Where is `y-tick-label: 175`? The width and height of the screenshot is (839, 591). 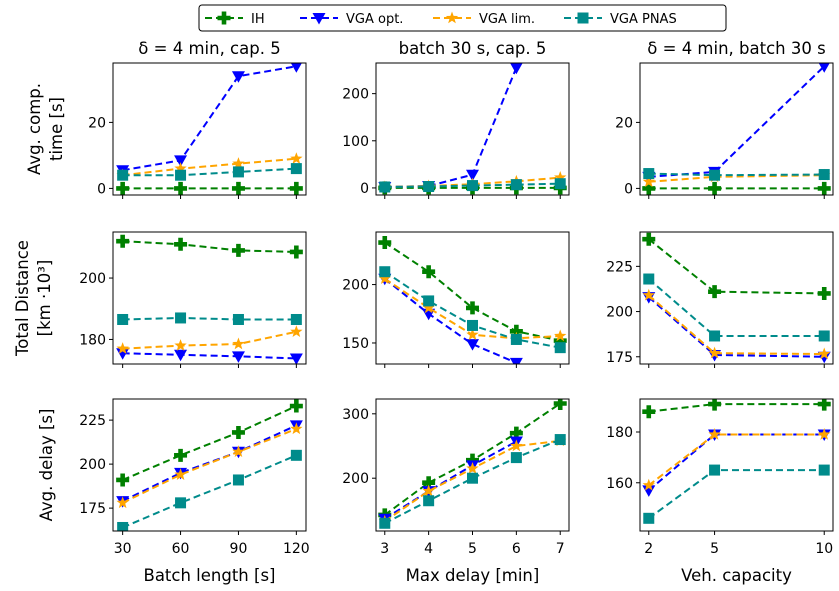 y-tick-label: 175 is located at coordinates (92, 509).